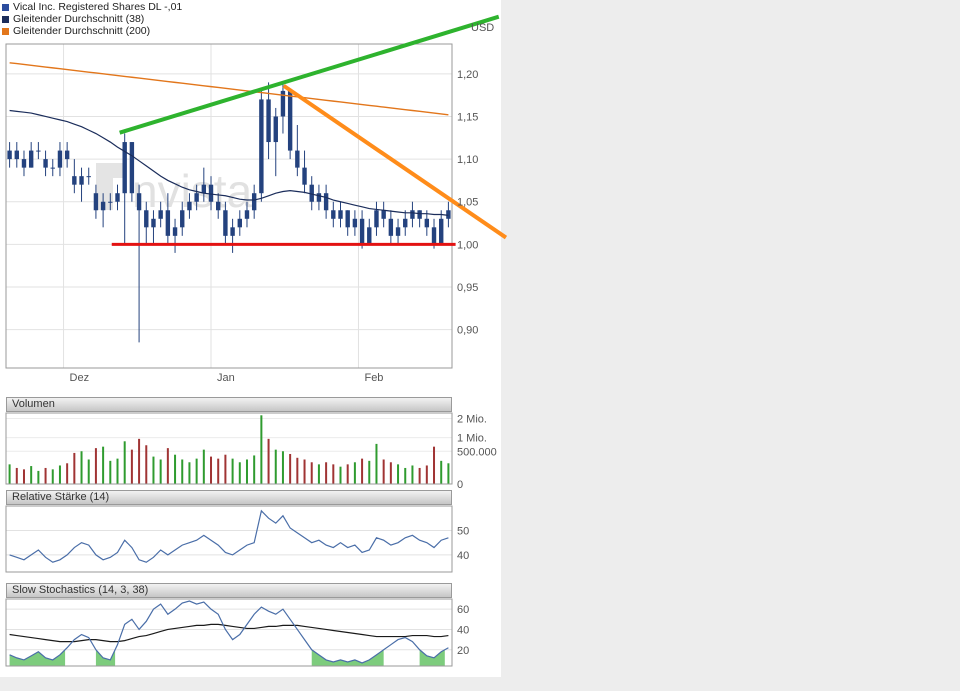 This screenshot has height=691, width=960. I want to click on svg-text: 50, so click(463, 531).